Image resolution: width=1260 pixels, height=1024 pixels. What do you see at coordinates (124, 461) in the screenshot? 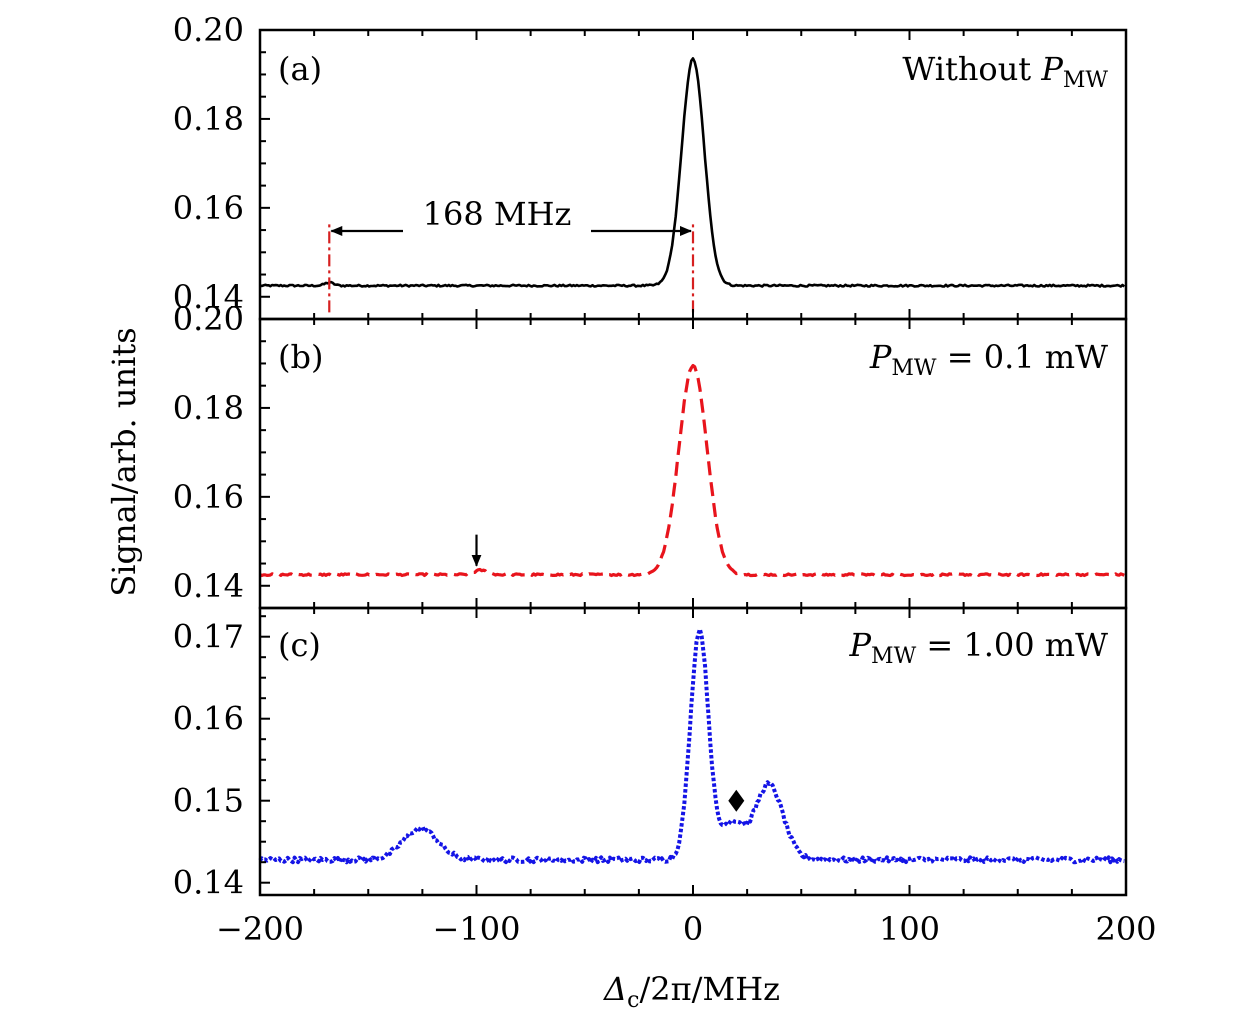
I see `y-axis-title: Signal/arb. units` at bounding box center [124, 461].